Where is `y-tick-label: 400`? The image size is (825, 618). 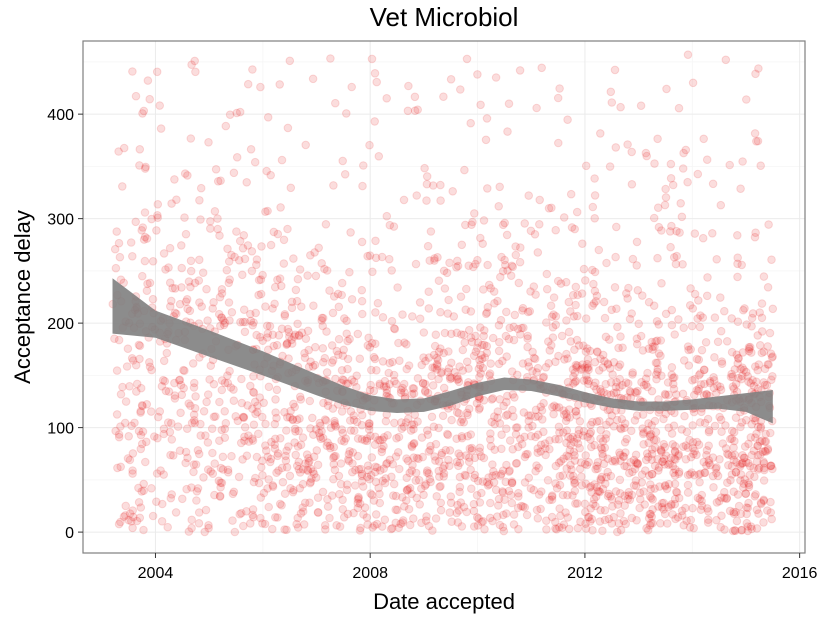 y-tick-label: 400 is located at coordinates (60, 115).